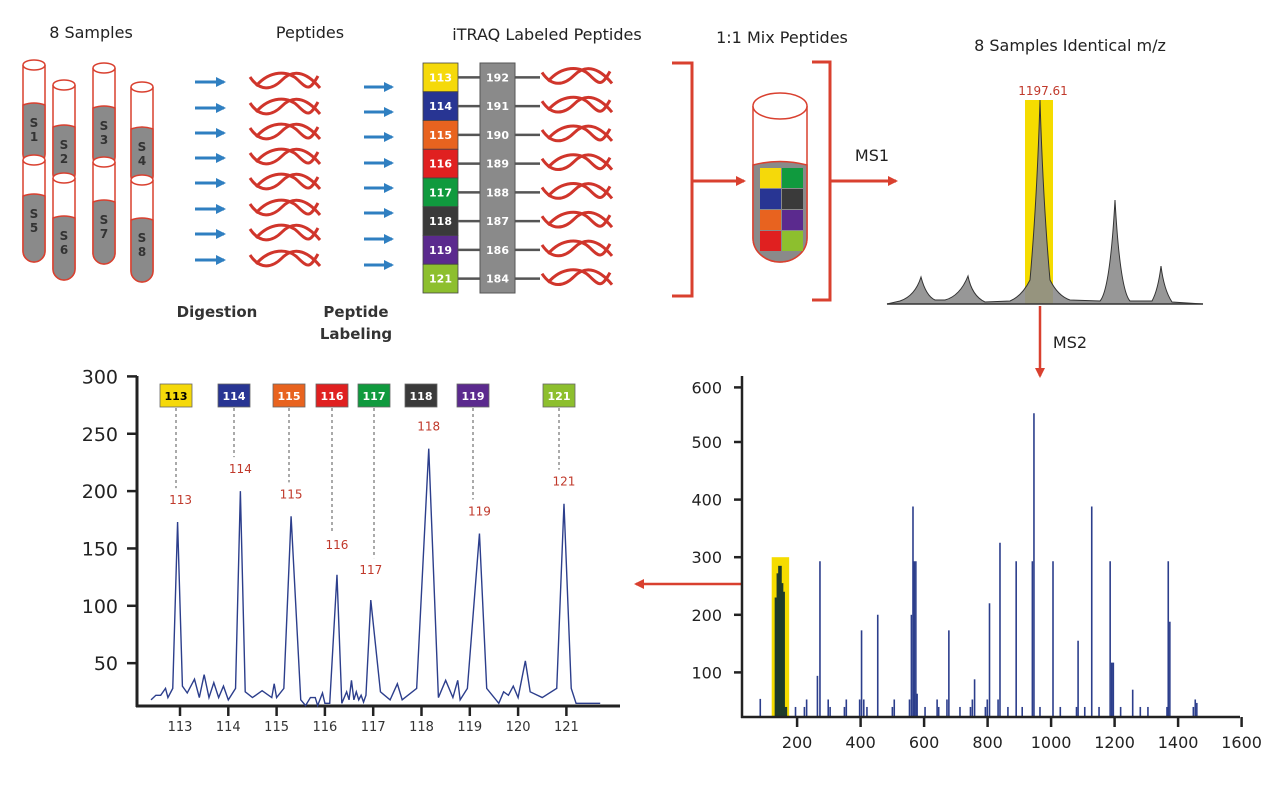  What do you see at coordinates (564, 482) in the screenshot?
I see `peak-label: 121` at bounding box center [564, 482].